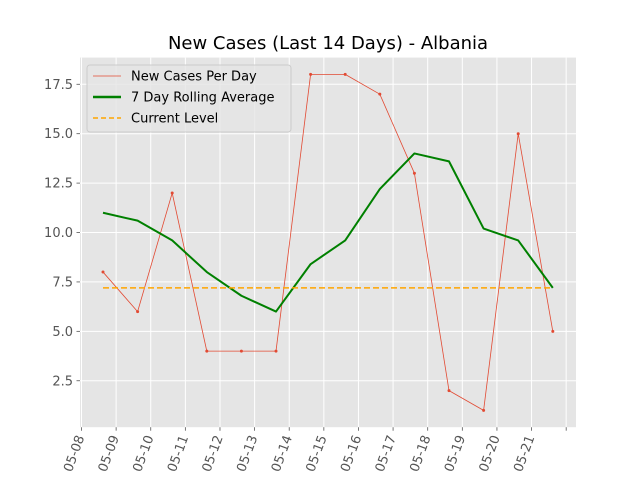 Image resolution: width=640 pixels, height=480 pixels. I want to click on legend-box, so click(189, 98).